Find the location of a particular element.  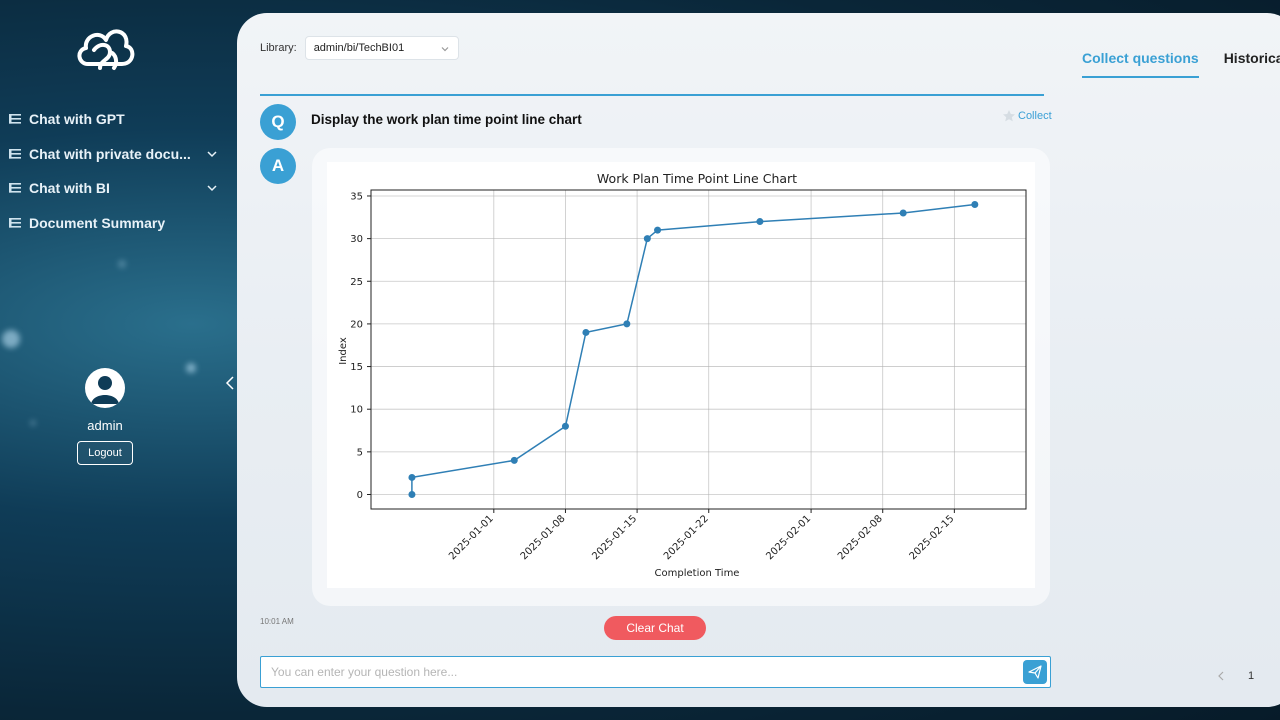

right-panel-tabs: Collect questions Historical is located at coordinates (1181, 64).